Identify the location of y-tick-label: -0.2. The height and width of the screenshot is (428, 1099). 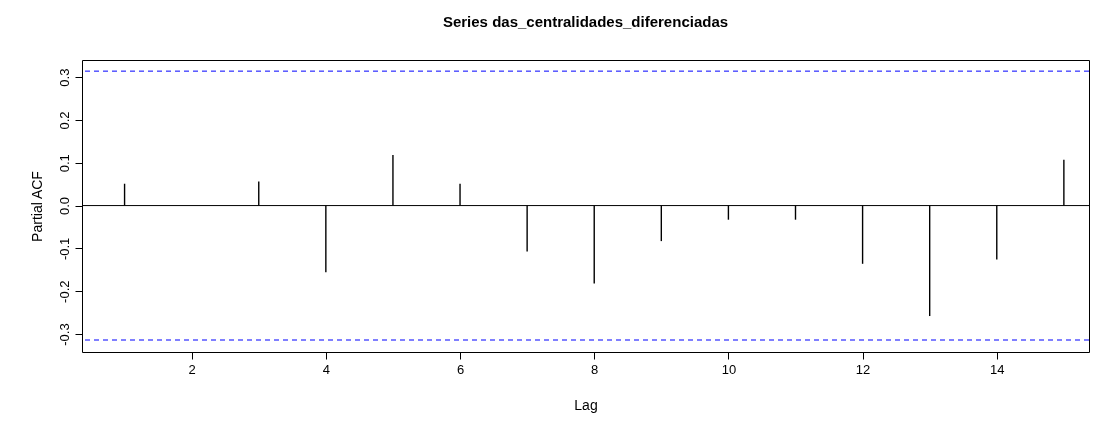
(64, 291).